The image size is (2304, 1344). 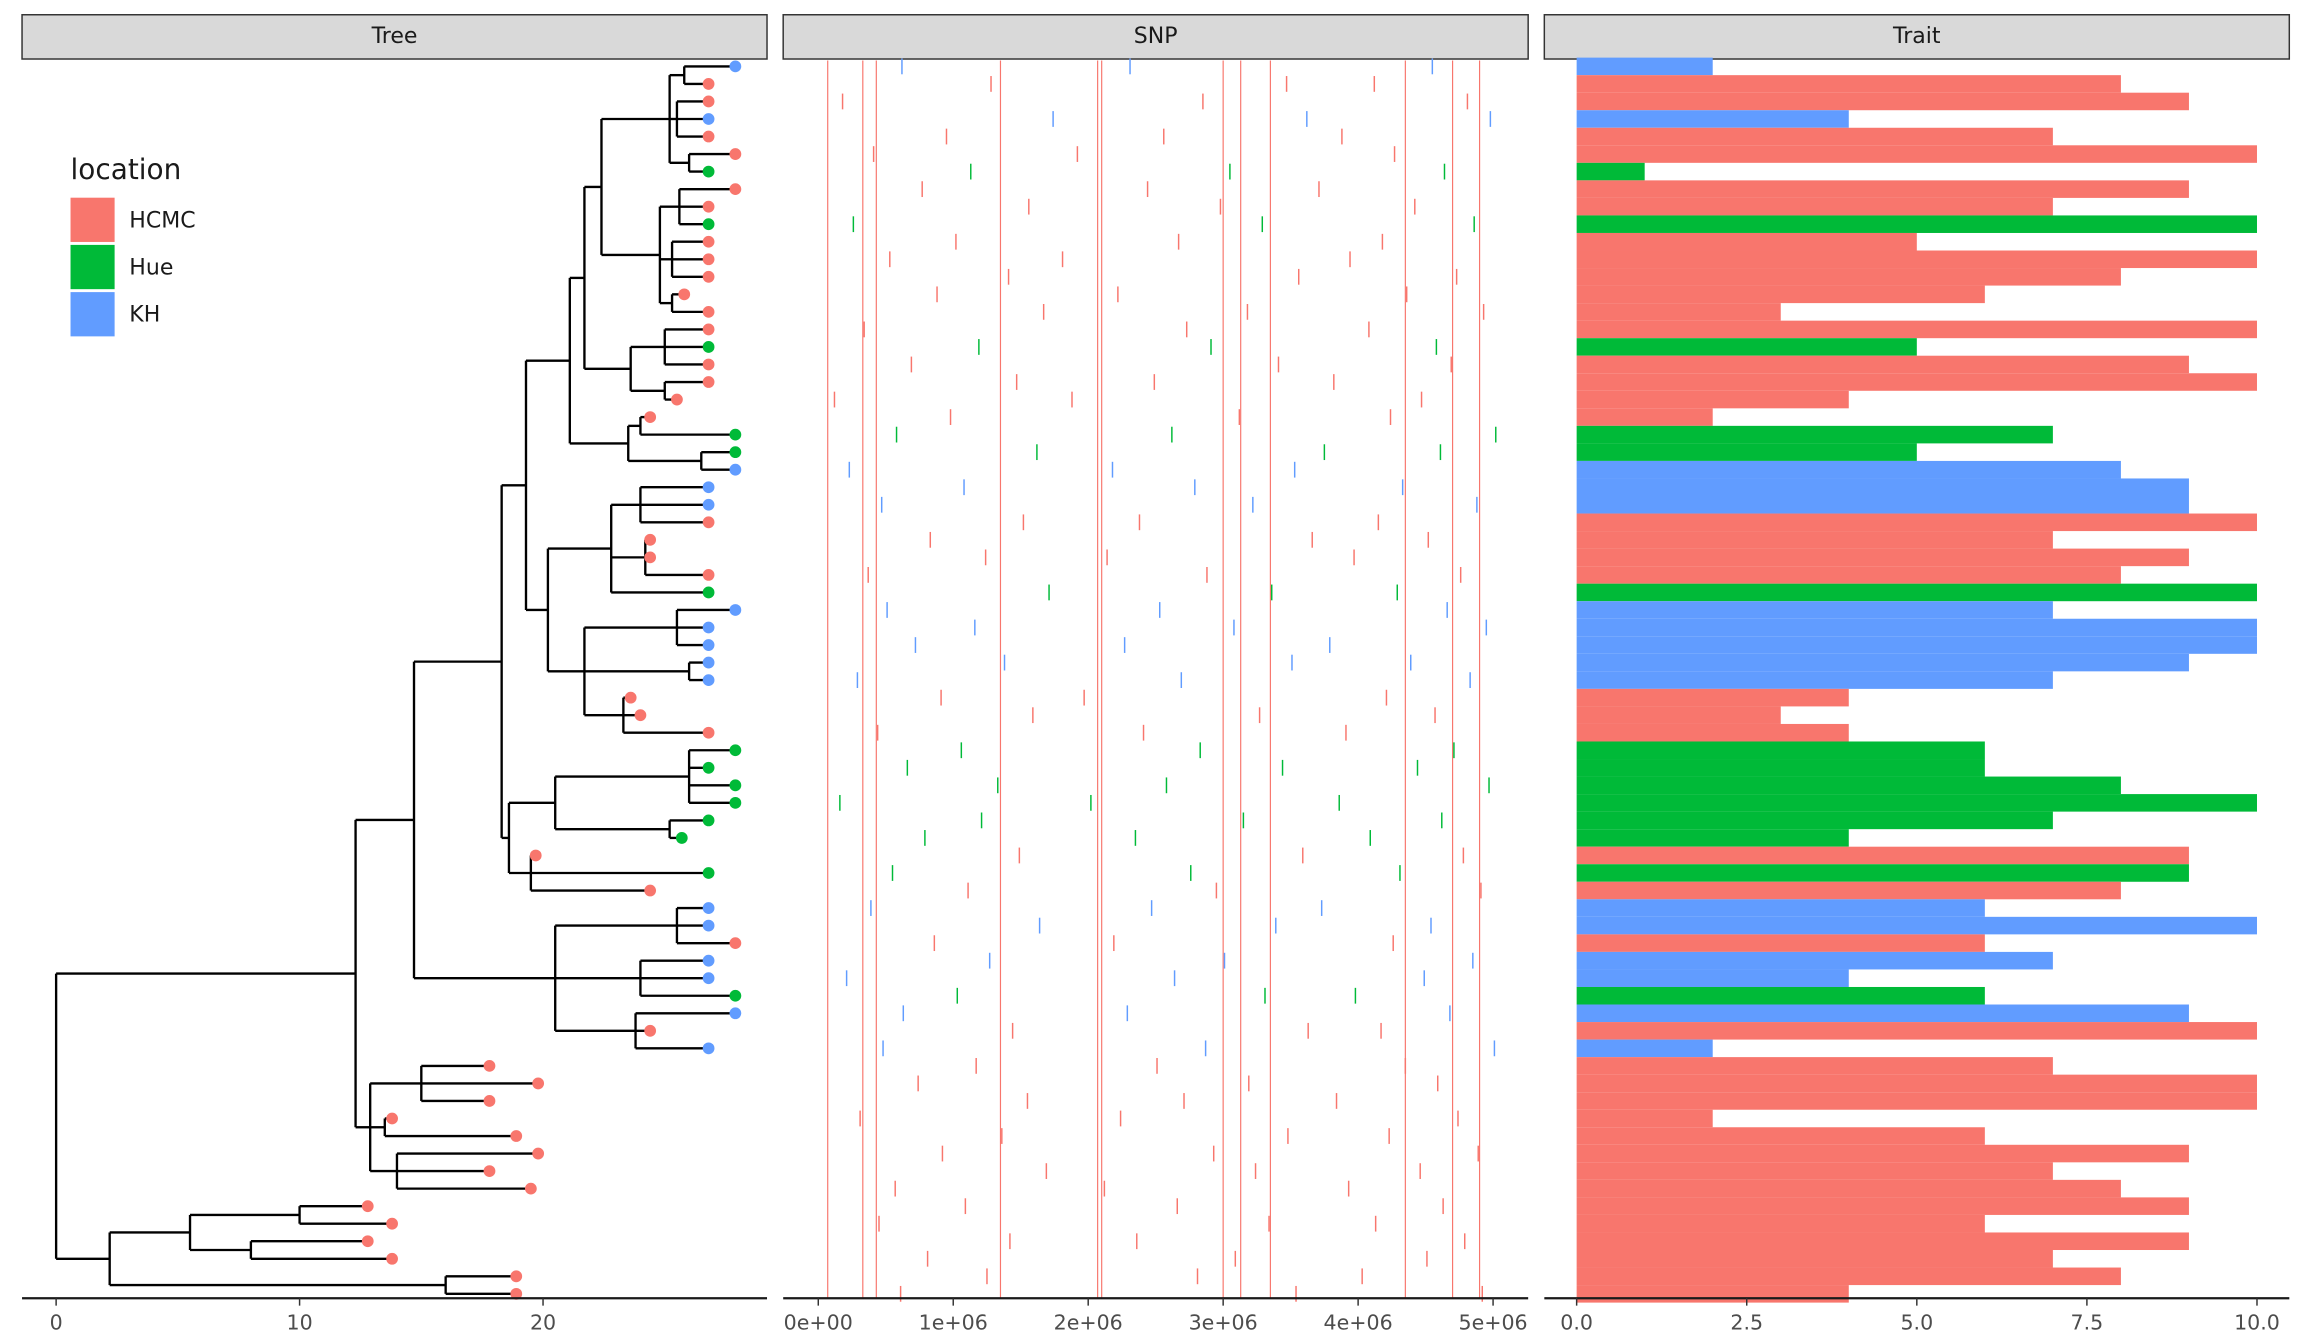 What do you see at coordinates (1916, 36) in the screenshot?
I see `strip-title: Trait` at bounding box center [1916, 36].